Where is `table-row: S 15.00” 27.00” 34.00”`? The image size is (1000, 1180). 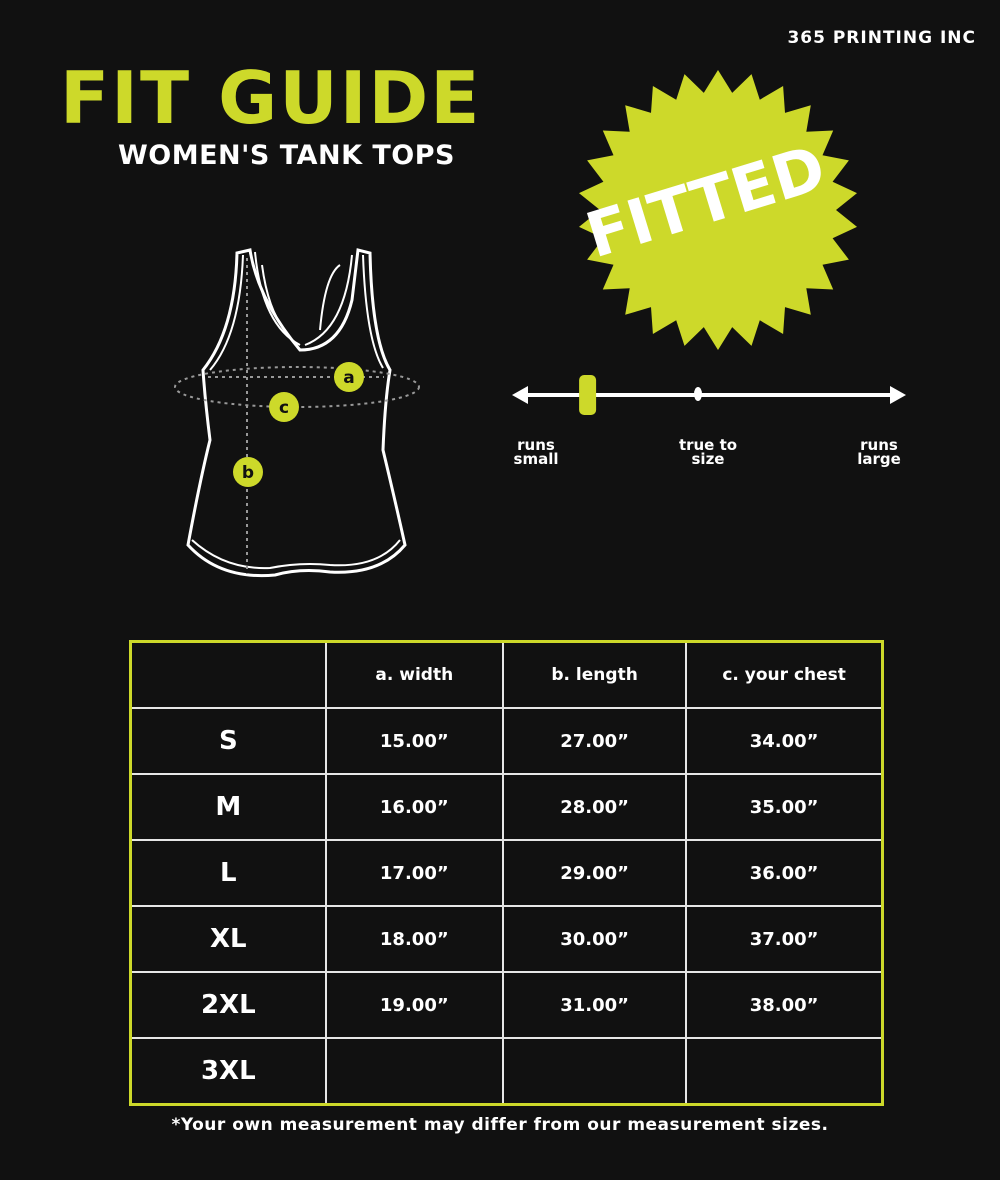 table-row: S 15.00” 27.00” 34.00” is located at coordinates (506, 741).